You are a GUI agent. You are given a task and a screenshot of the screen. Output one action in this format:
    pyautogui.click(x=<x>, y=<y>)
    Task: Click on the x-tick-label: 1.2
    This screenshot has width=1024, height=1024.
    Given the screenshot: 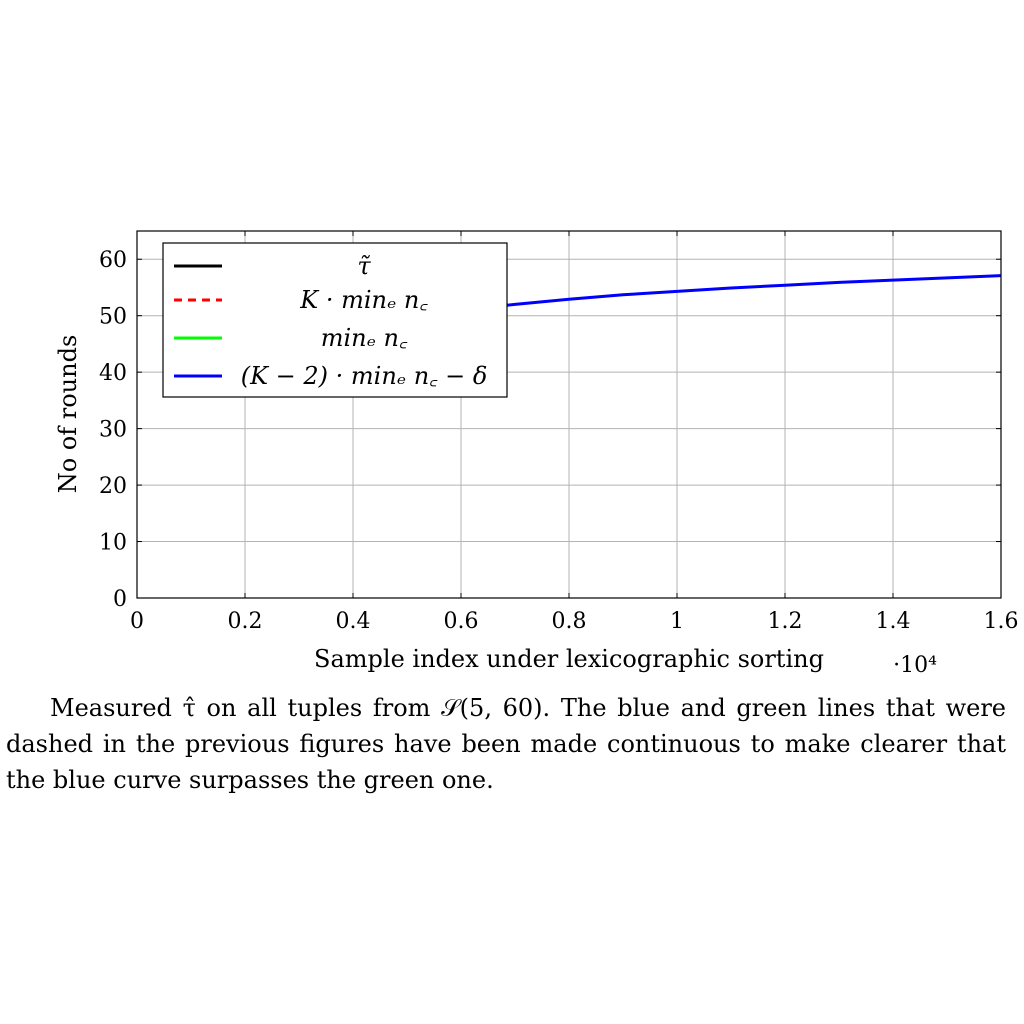 What is the action you would take?
    pyautogui.click(x=785, y=621)
    